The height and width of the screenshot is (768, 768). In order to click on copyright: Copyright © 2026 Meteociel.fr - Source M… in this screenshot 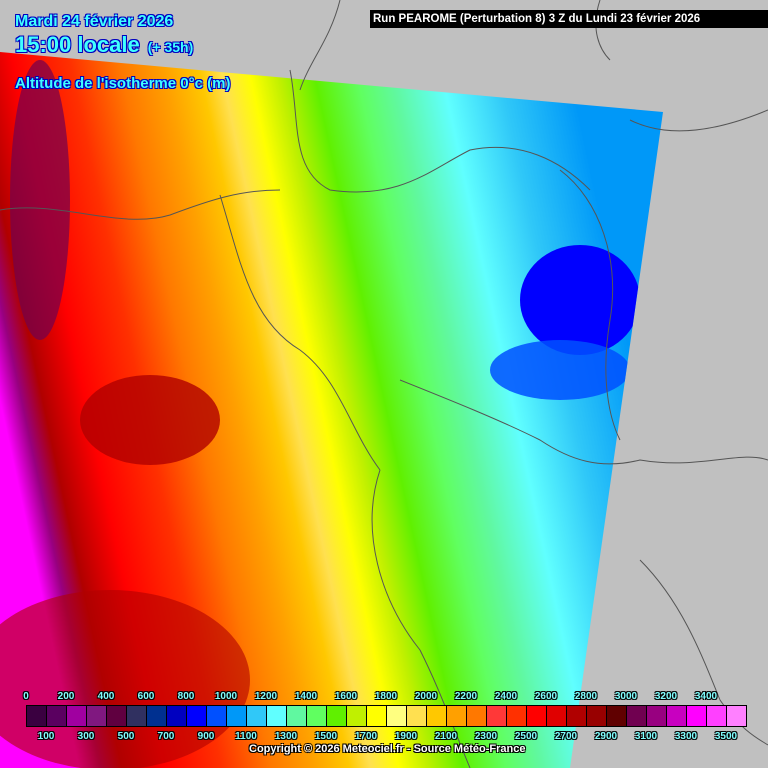, I will do `click(387, 749)`.